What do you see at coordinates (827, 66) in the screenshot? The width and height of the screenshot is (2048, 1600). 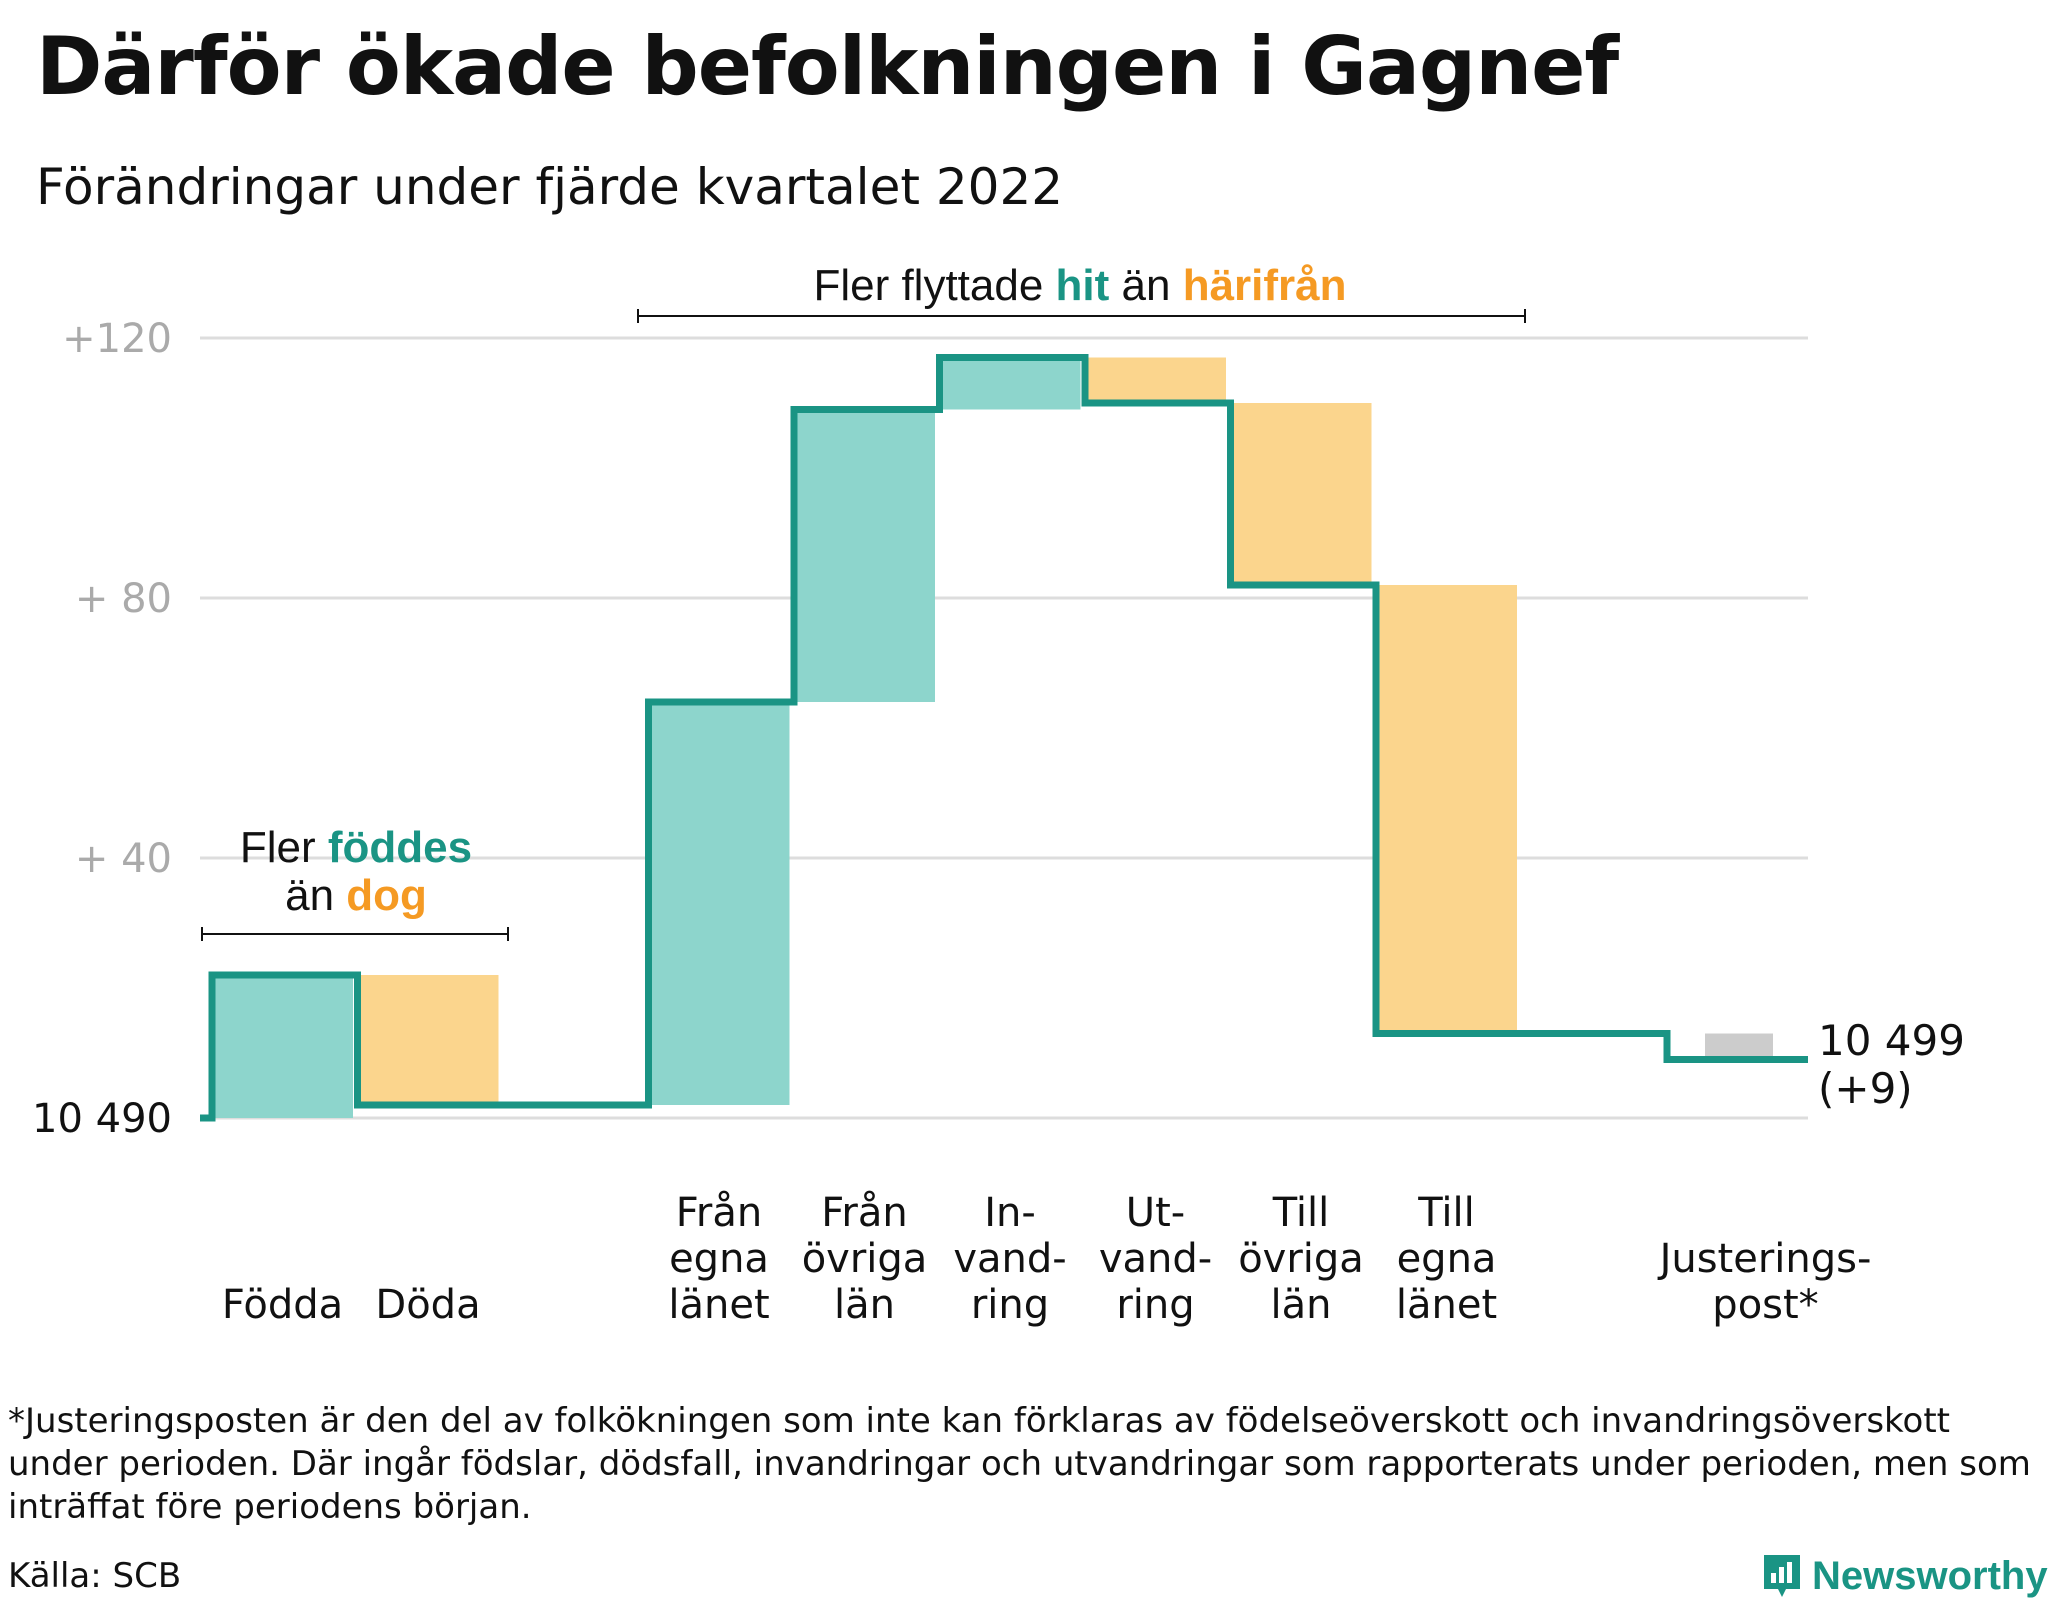 I see `chart-title: Därför ökade befolkningen i Gagnef` at bounding box center [827, 66].